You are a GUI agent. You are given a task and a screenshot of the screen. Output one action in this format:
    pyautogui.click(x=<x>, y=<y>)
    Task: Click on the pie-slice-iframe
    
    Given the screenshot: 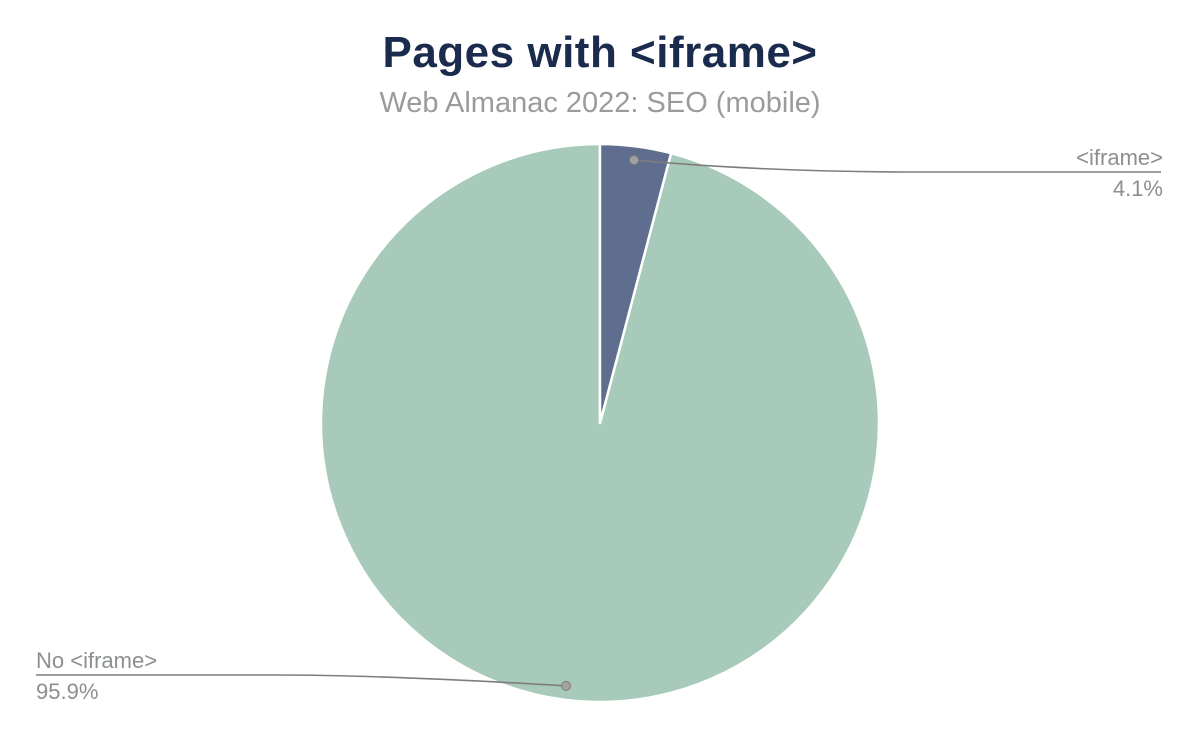 What is the action you would take?
    pyautogui.click(x=635, y=283)
    